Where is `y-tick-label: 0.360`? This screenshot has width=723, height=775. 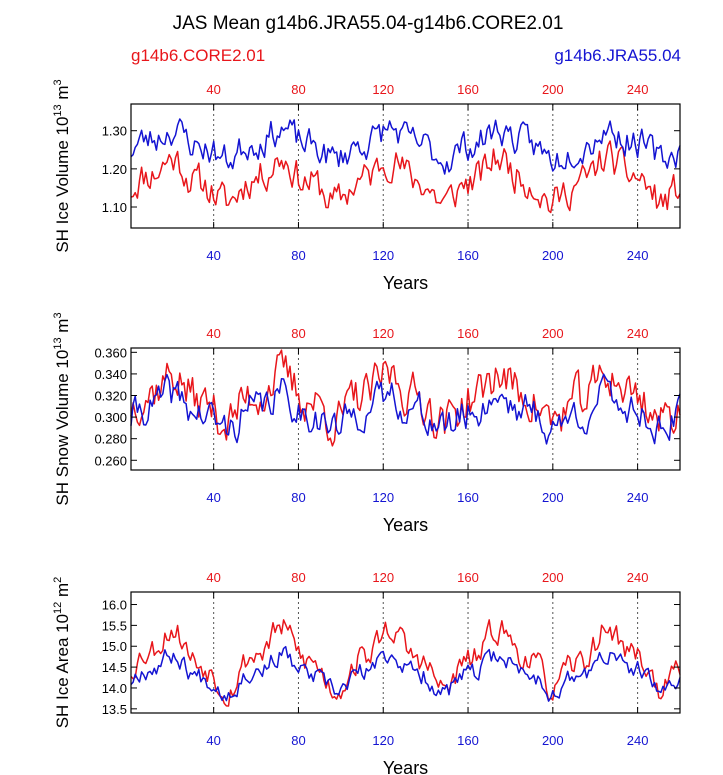 y-tick-label: 0.360 is located at coordinates (110, 352).